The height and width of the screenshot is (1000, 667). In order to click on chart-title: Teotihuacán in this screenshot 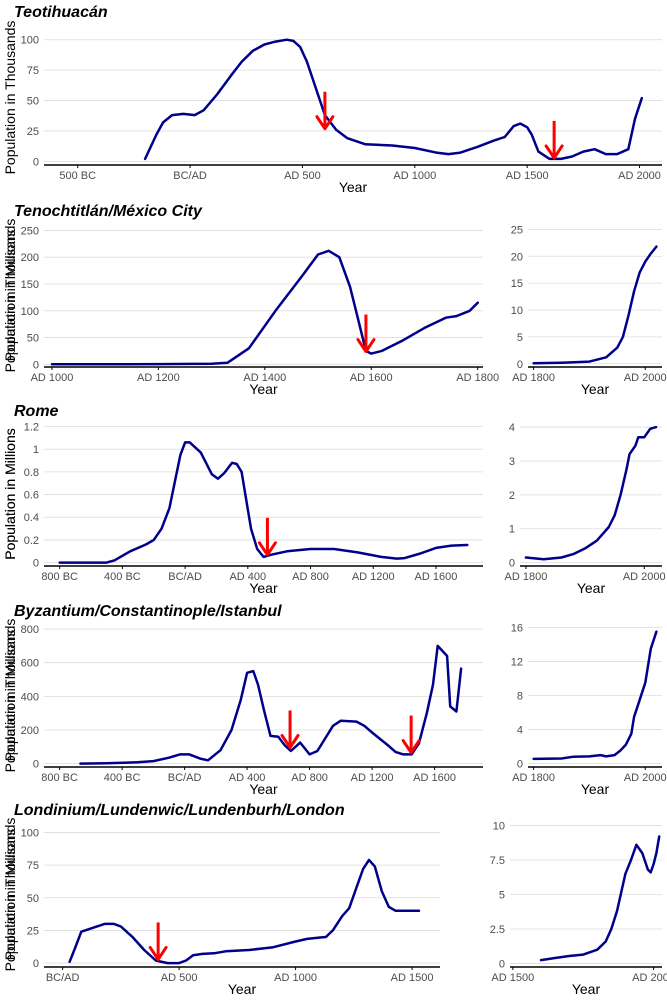, I will do `click(61, 12)`.